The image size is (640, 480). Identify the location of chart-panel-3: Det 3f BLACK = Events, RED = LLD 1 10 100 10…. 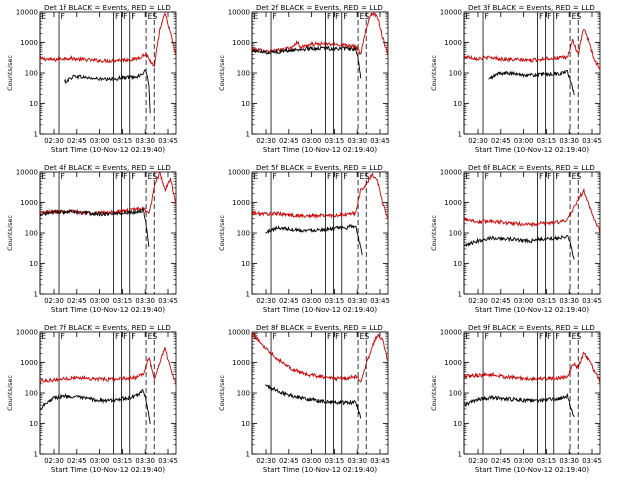
(516, 78).